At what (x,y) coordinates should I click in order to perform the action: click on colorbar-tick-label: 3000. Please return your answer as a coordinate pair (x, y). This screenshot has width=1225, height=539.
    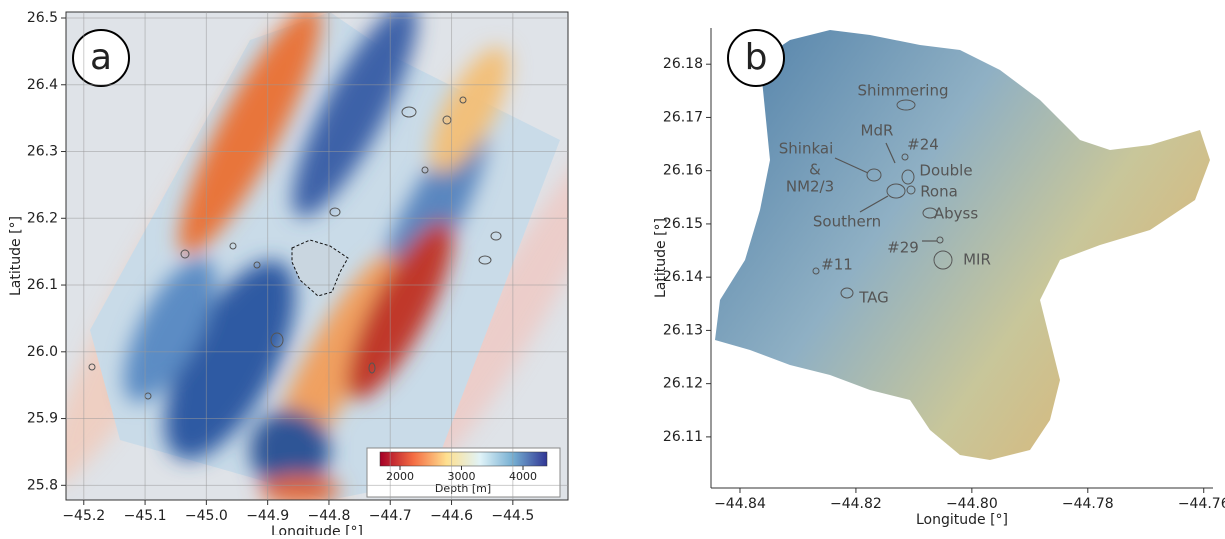
    Looking at the image, I should click on (462, 476).